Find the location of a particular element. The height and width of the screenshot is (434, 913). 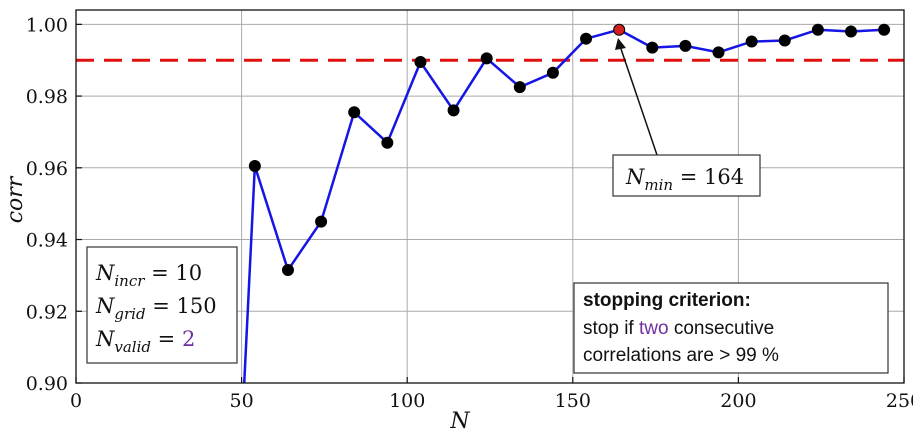

nmin-text: Nmin = 164 is located at coordinates (684, 179).